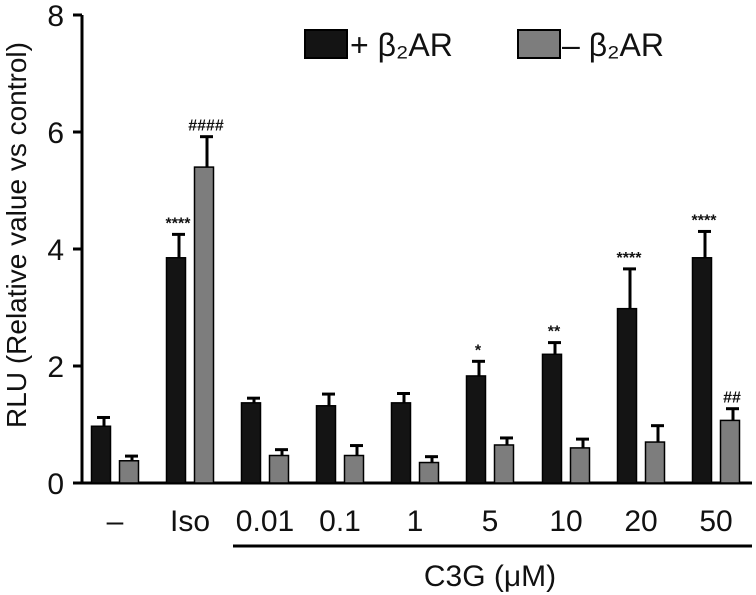 The height and width of the screenshot is (595, 756). I want to click on legend-label: + β₂AR, so click(401, 45).